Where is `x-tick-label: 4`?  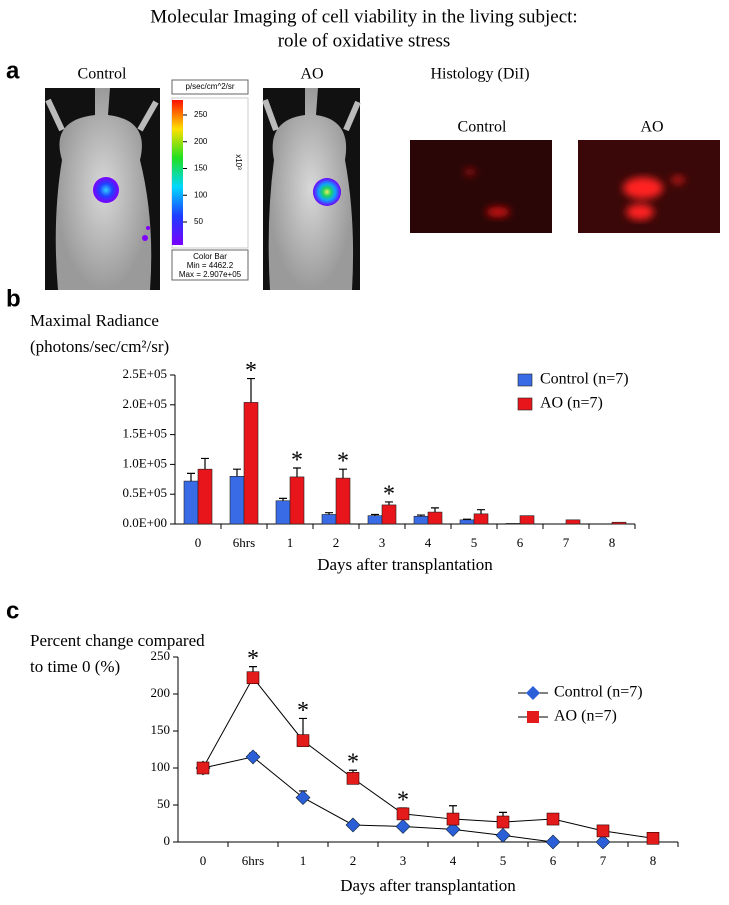
x-tick-label: 4 is located at coordinates (453, 860).